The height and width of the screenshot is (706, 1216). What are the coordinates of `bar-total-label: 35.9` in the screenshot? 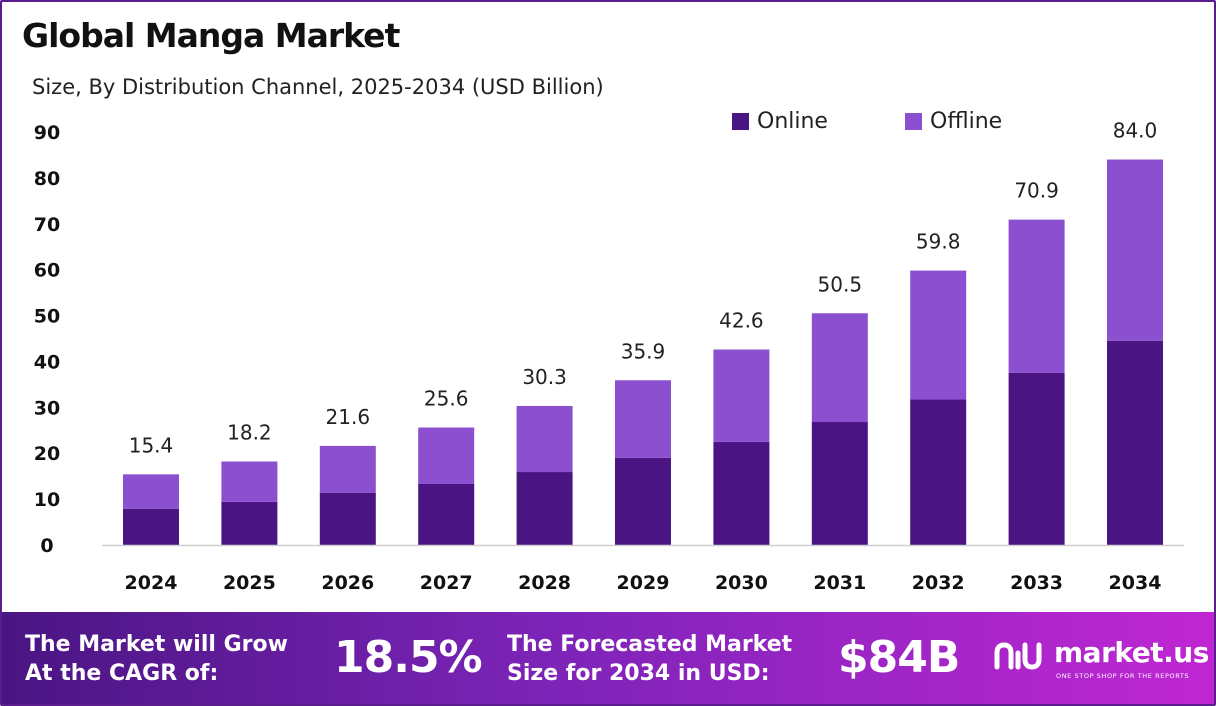 It's located at (643, 351).